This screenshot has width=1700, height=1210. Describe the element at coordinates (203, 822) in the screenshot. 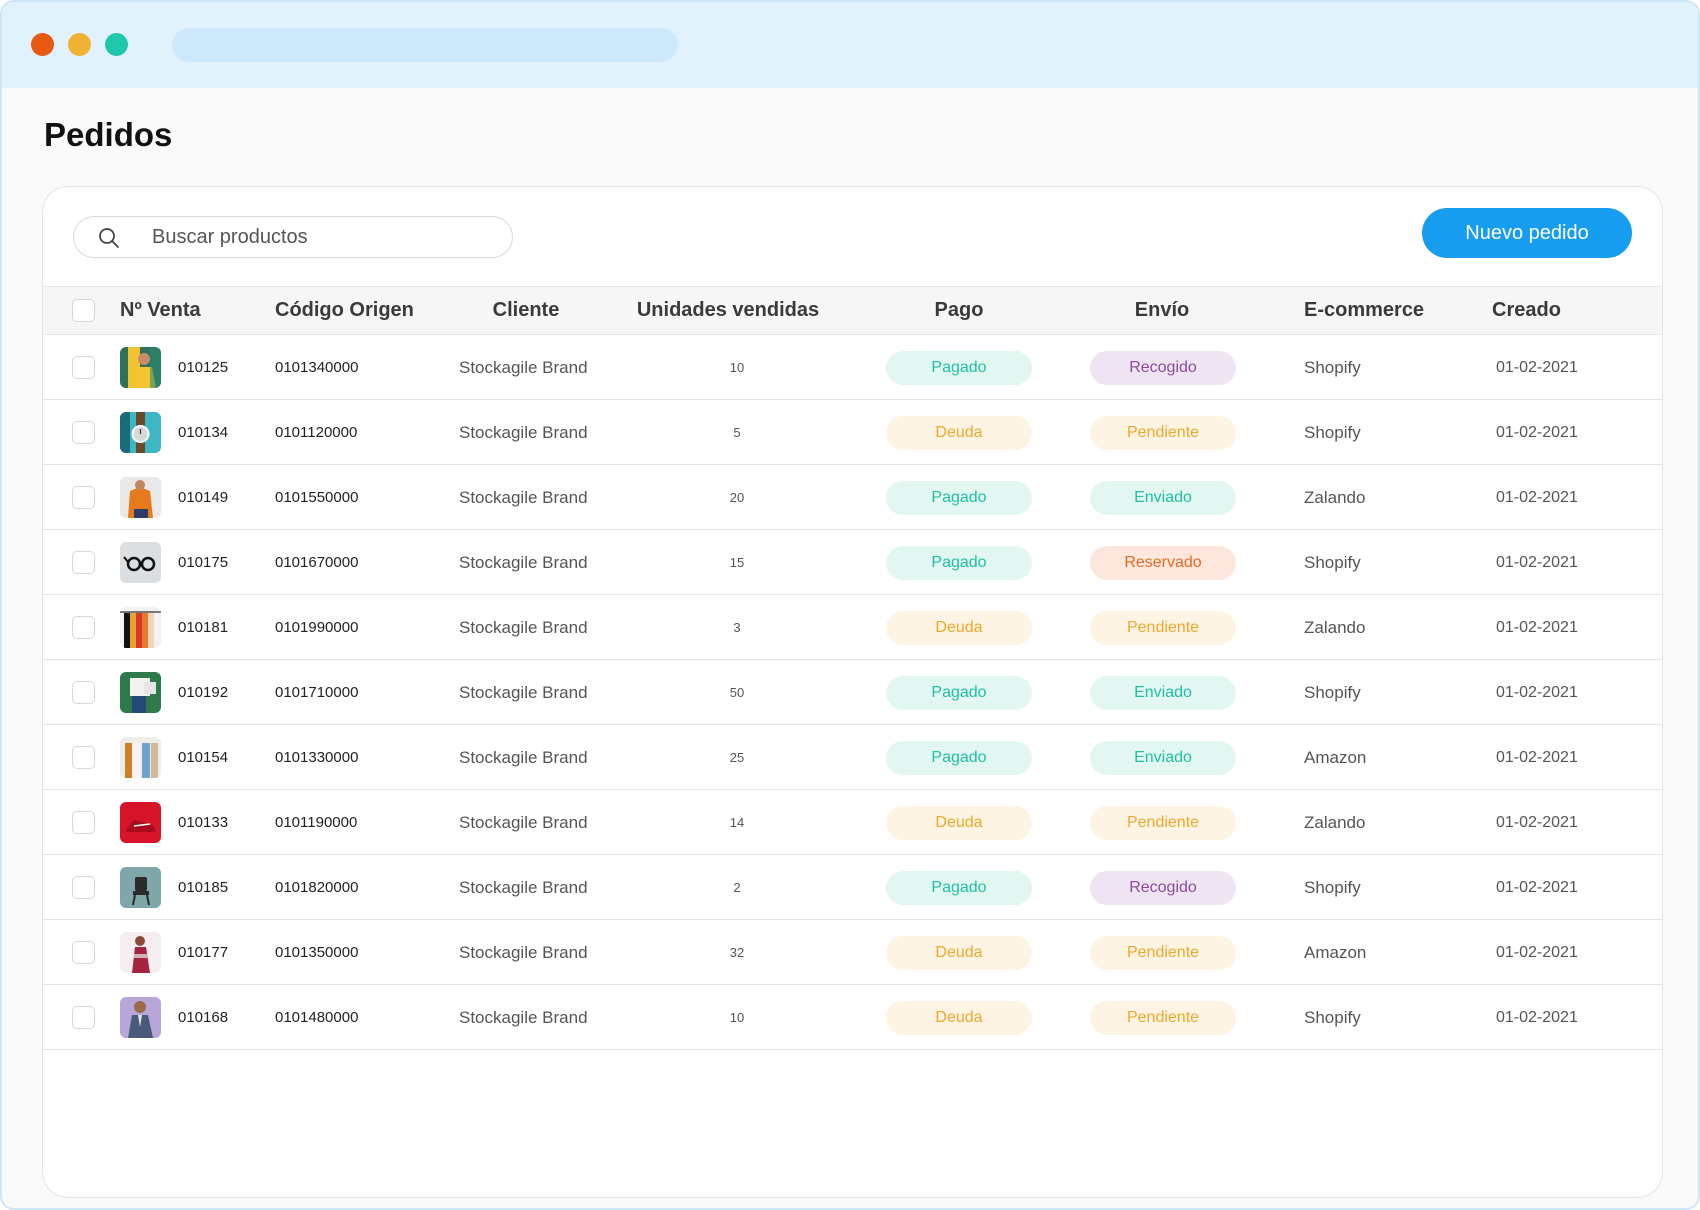

I see `sale-number: 010133` at that location.